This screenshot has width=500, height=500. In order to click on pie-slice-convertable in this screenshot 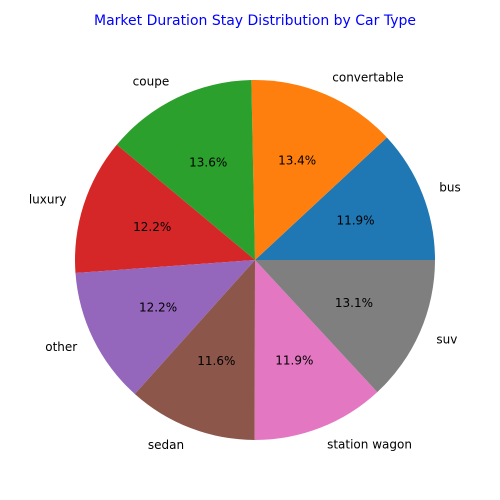, I will do `click(319, 170)`.